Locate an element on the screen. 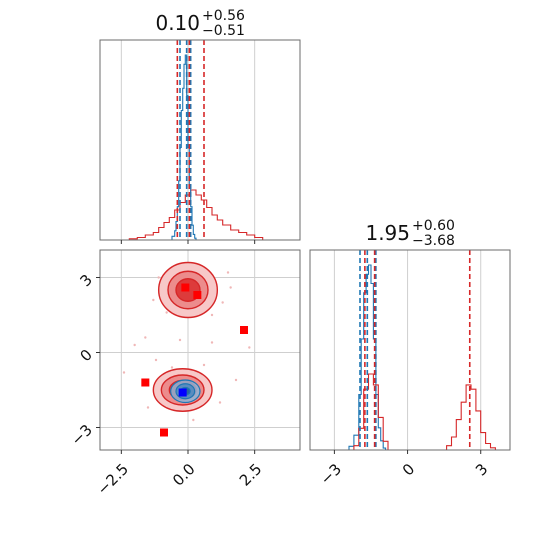  panel-title: 0.10 +0.56−0.51 is located at coordinates (200, 23).